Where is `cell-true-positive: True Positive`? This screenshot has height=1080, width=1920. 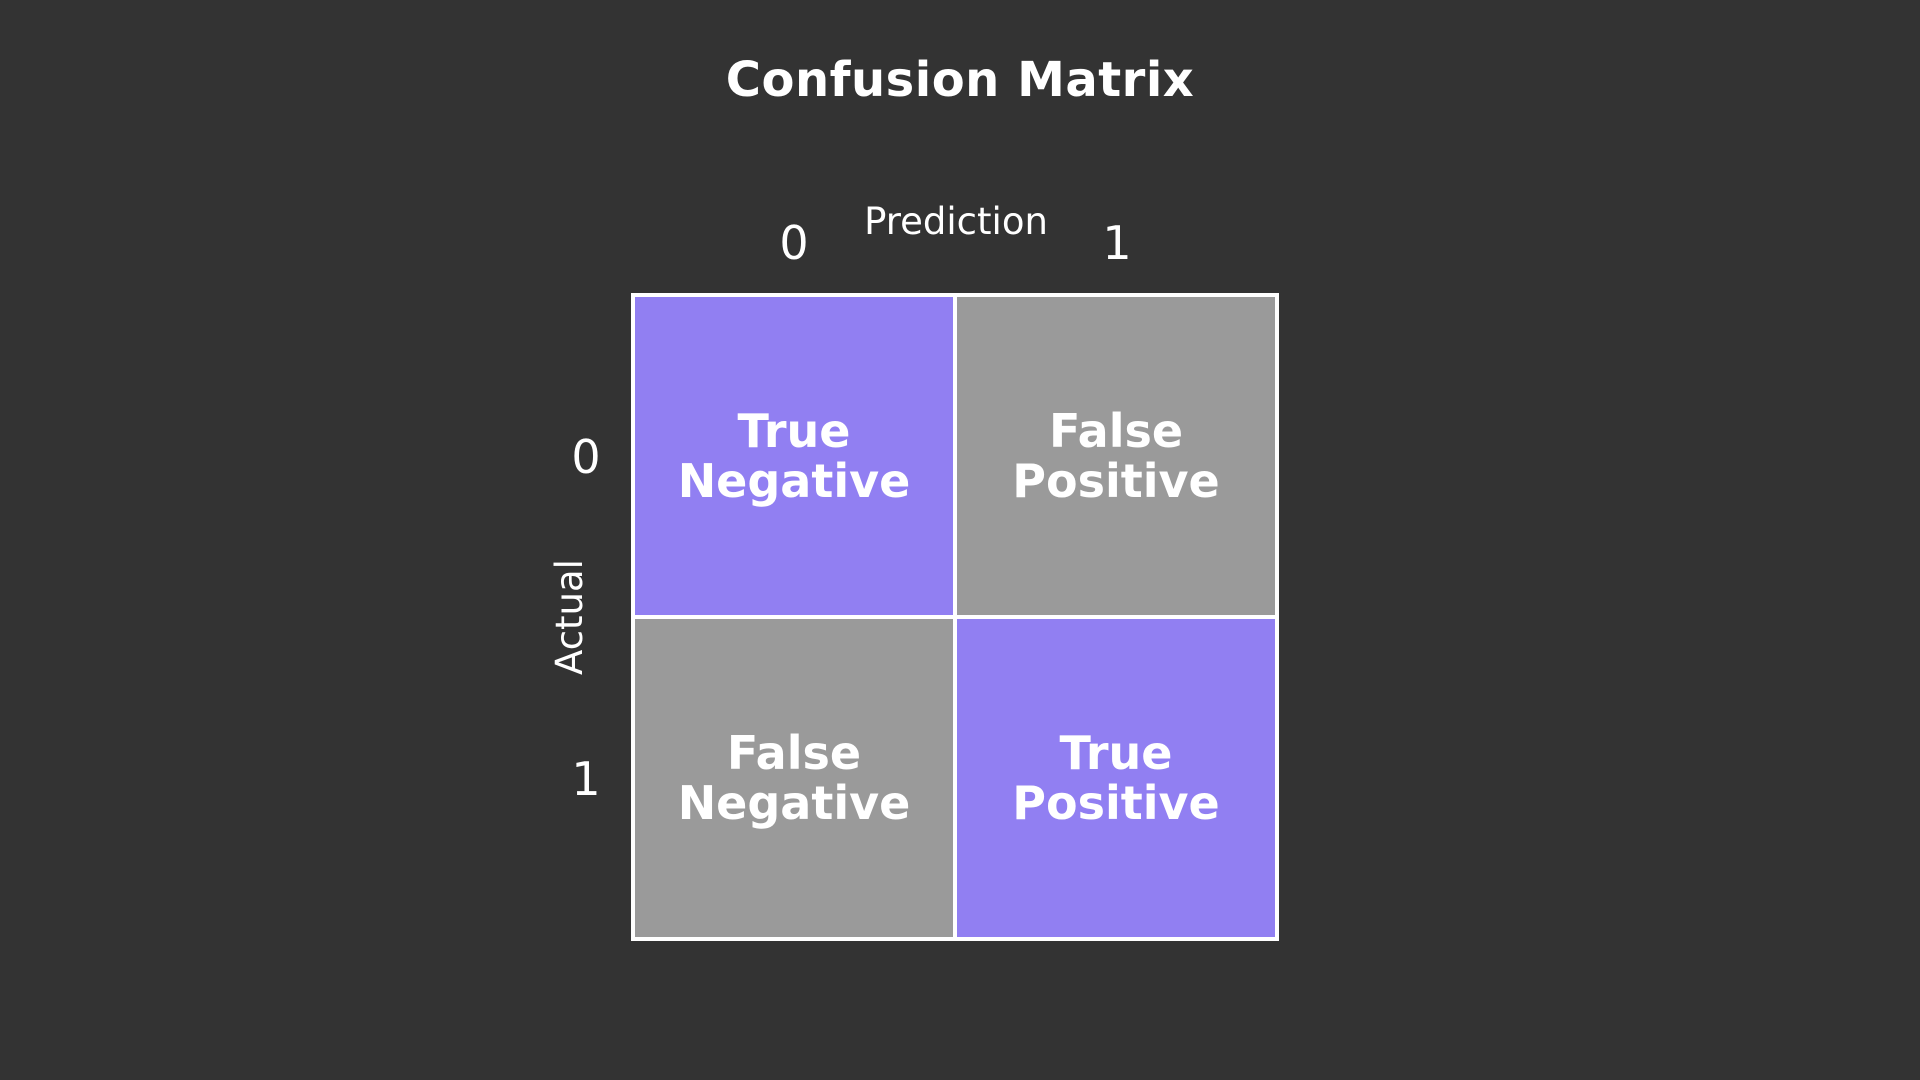
cell-true-positive: True Positive is located at coordinates (1116, 778).